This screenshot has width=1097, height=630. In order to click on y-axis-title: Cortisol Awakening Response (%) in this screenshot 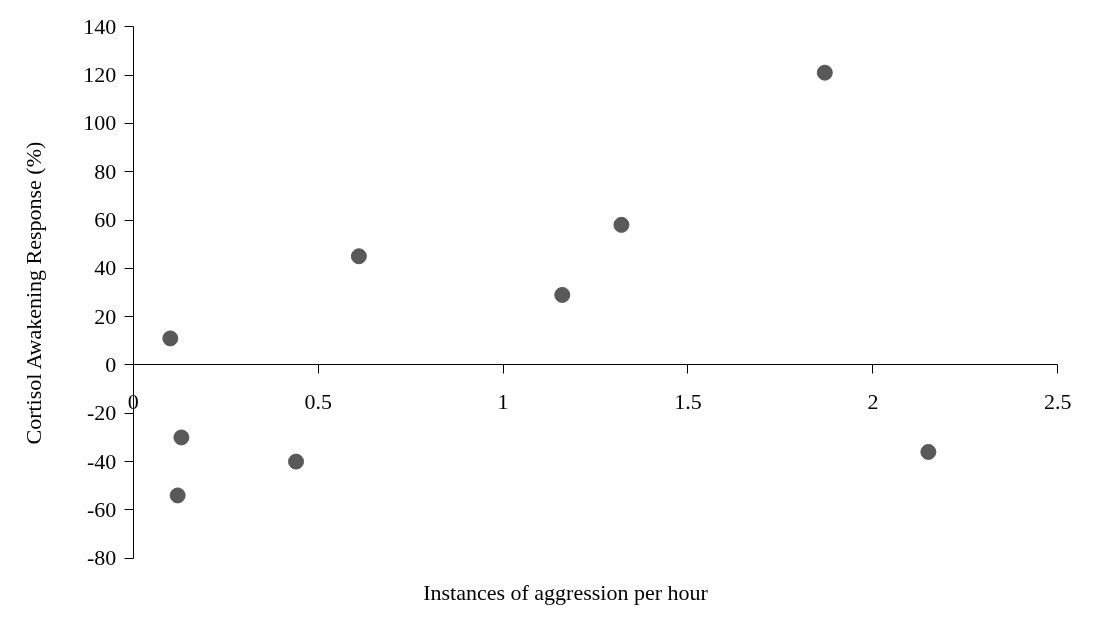, I will do `click(33, 293)`.